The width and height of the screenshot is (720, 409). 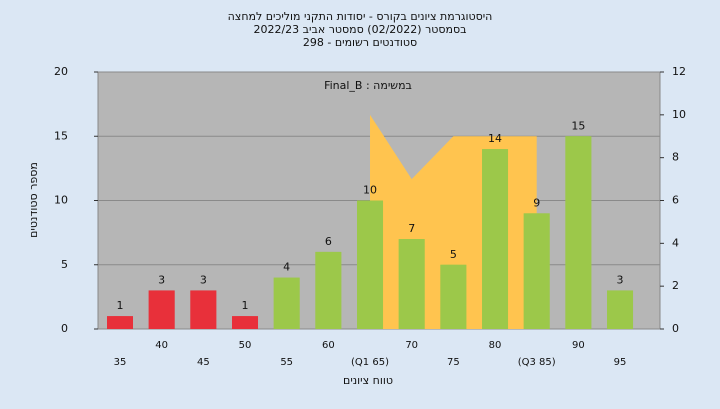 I want to click on chart-subtitle: סטודנטים רשומים - 298, so click(x=360, y=42).